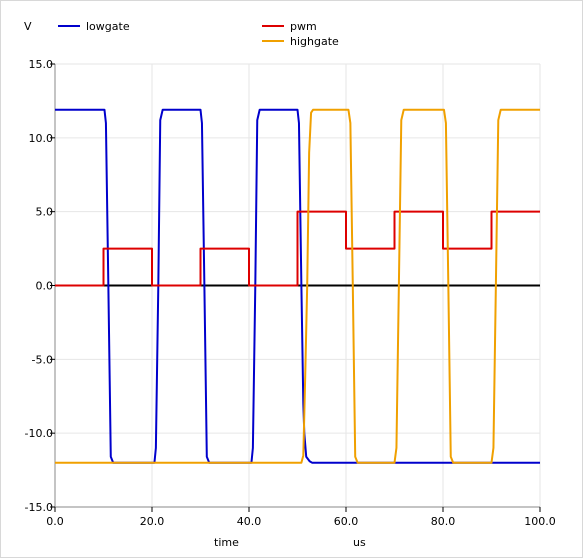 The height and width of the screenshot is (558, 583). What do you see at coordinates (198, 34) in the screenshot?
I see `legend: lowgate pwm highgate` at bounding box center [198, 34].